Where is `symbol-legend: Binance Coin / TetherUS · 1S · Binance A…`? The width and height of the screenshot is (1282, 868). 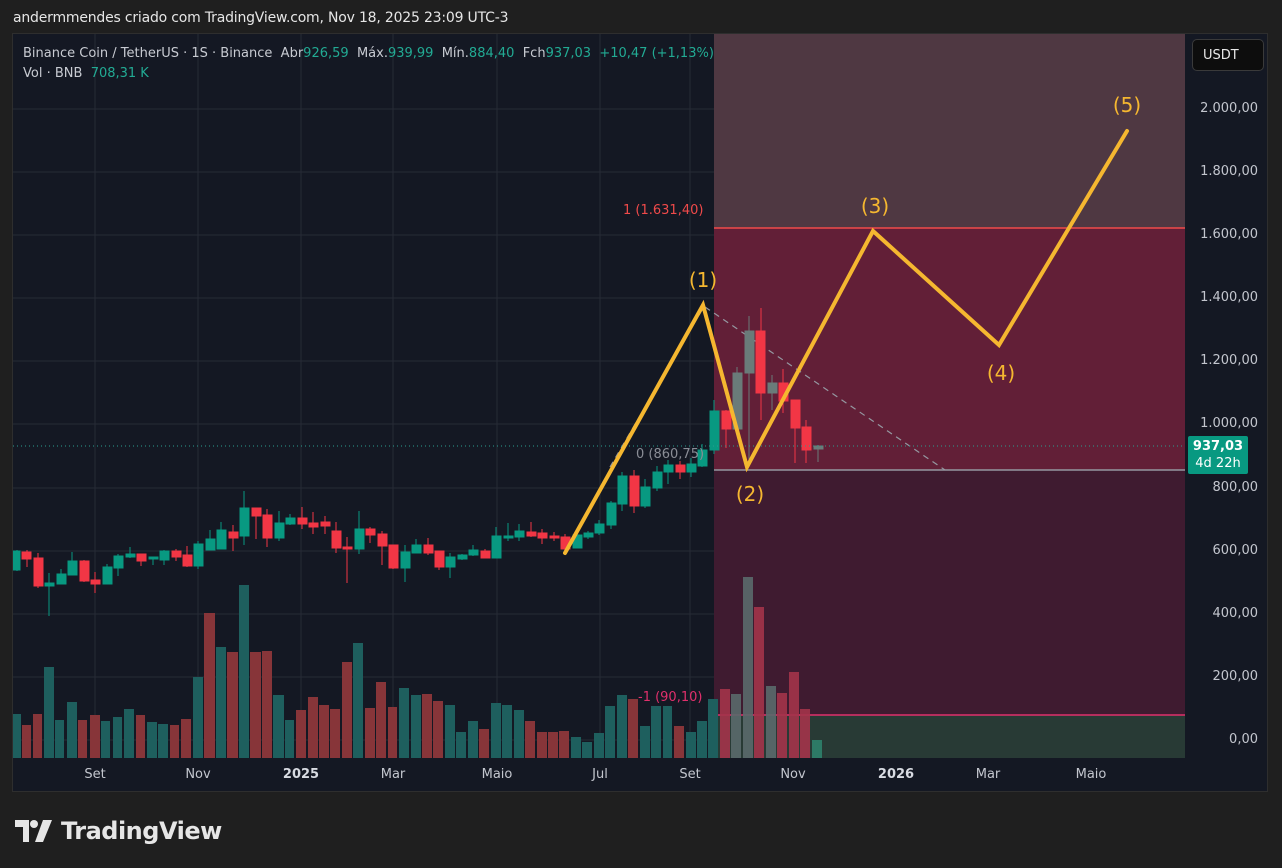
symbol-legend: Binance Coin / TetherUS · 1S · Binance A… is located at coordinates (368, 64).